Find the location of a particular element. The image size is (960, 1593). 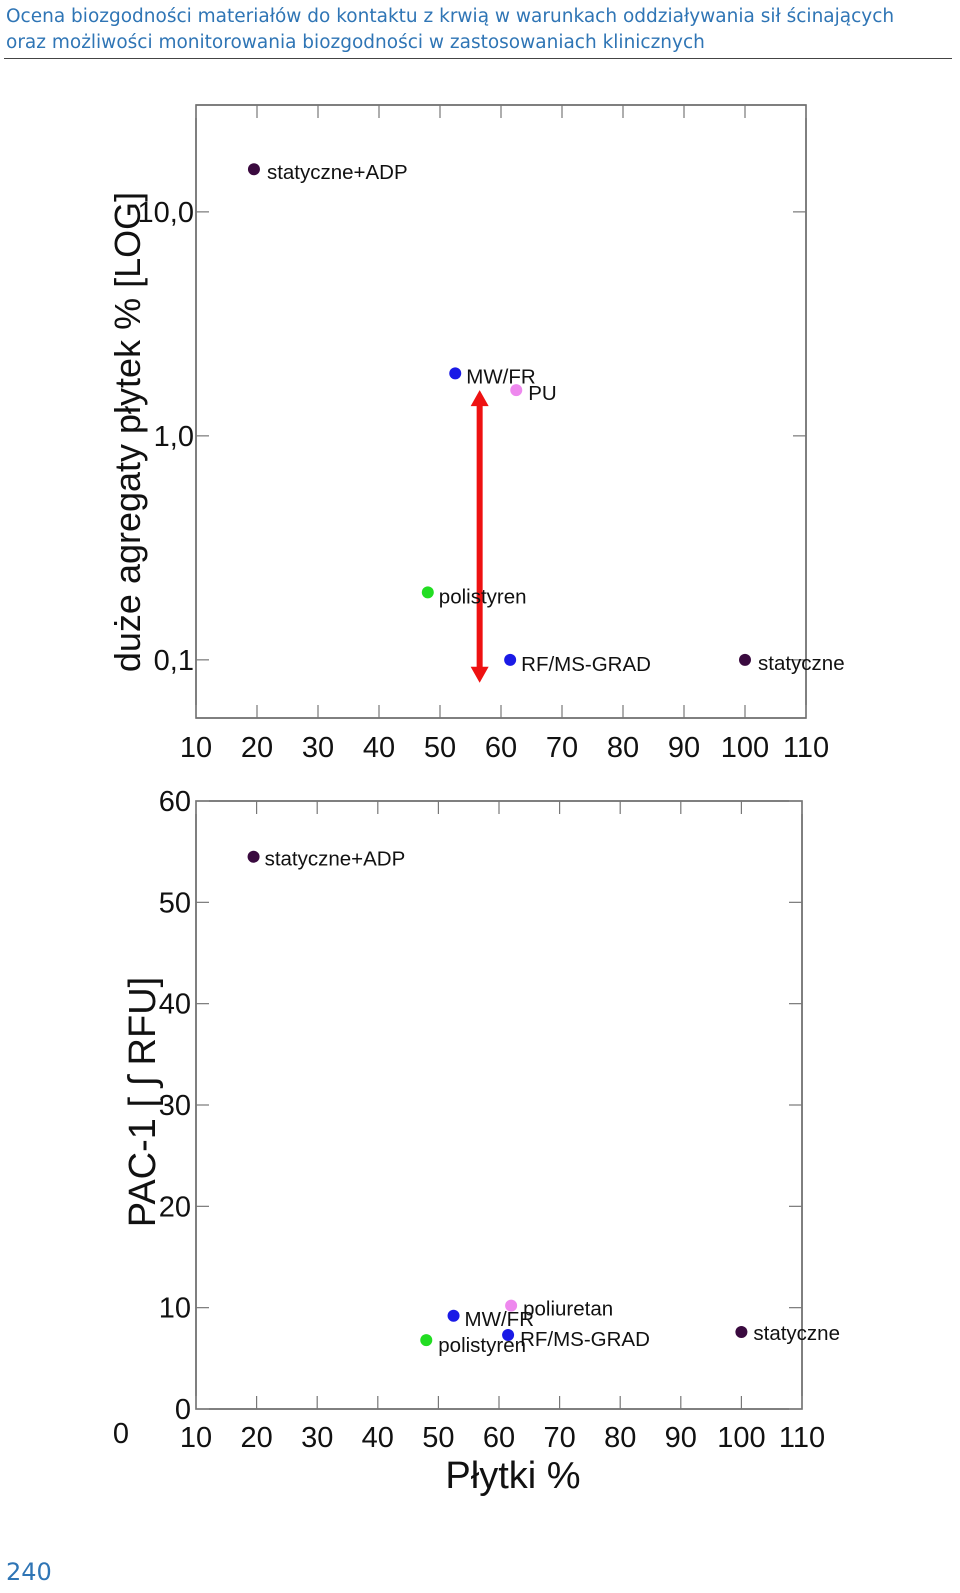

y-axis-label: PAC-1 [ ∫ RFU] is located at coordinates (143, 1102).